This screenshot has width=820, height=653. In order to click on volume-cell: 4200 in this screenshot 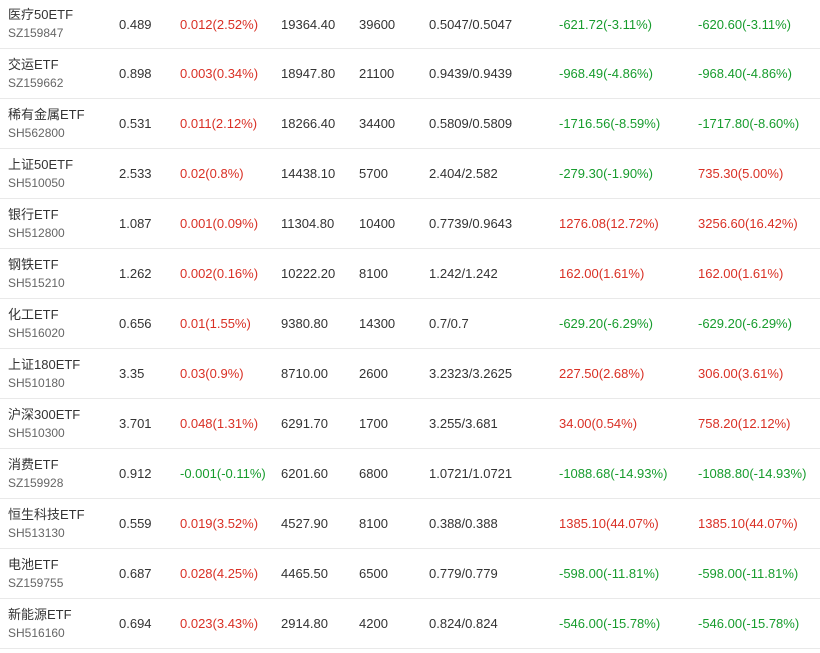, I will do `click(373, 623)`.